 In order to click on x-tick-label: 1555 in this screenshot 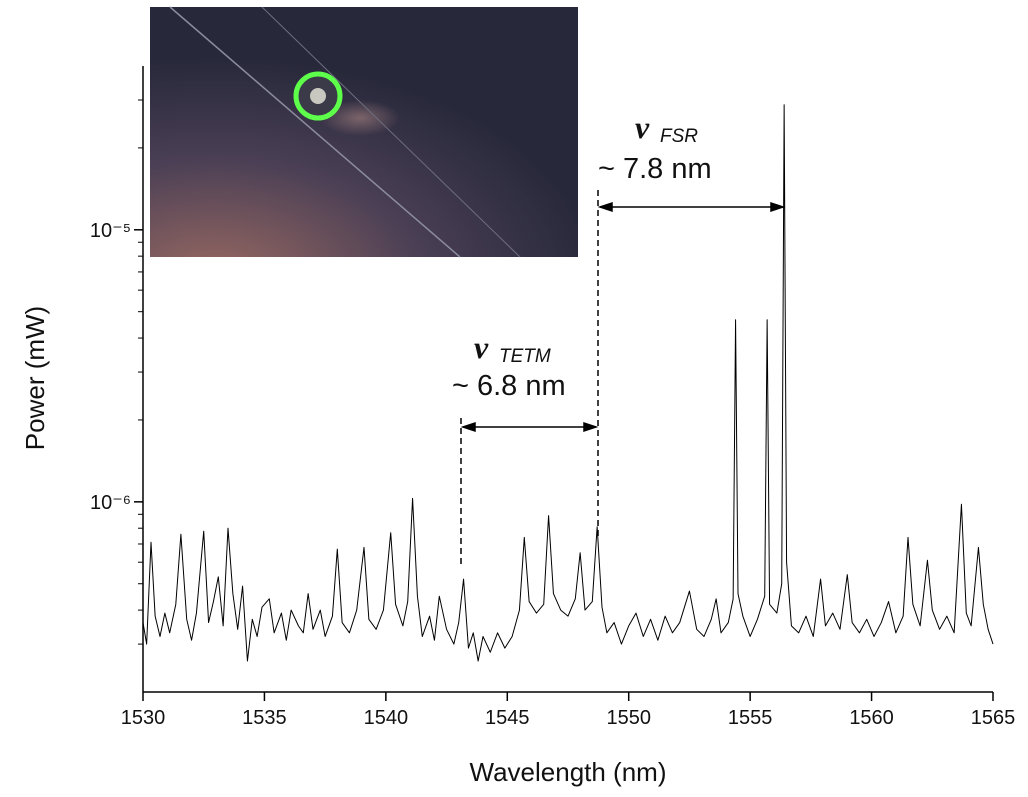, I will do `click(750, 718)`.